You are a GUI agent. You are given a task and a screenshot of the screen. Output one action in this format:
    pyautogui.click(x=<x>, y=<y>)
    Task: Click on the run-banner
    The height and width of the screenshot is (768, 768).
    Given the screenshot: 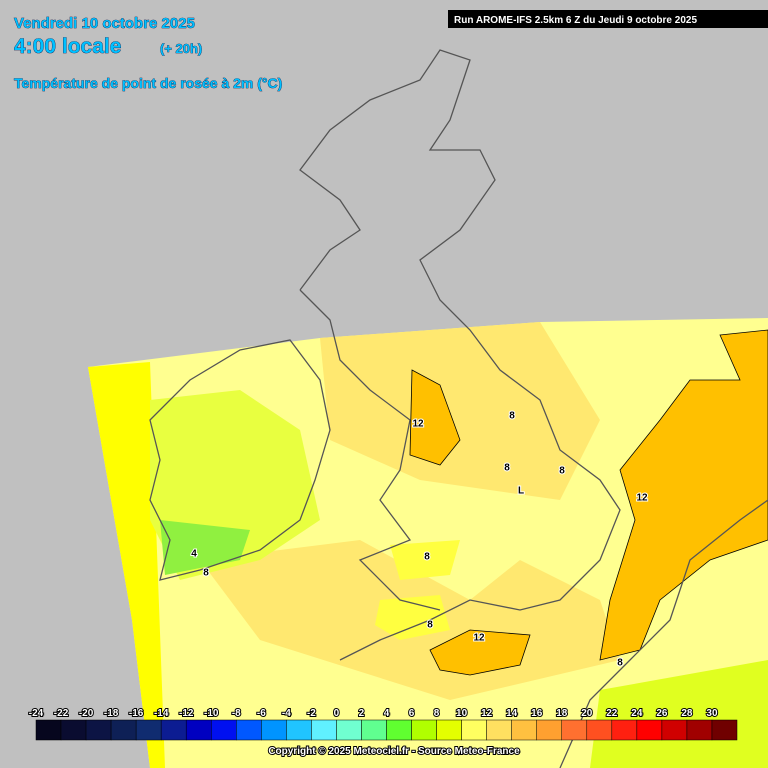 What is the action you would take?
    pyautogui.click(x=608, y=19)
    